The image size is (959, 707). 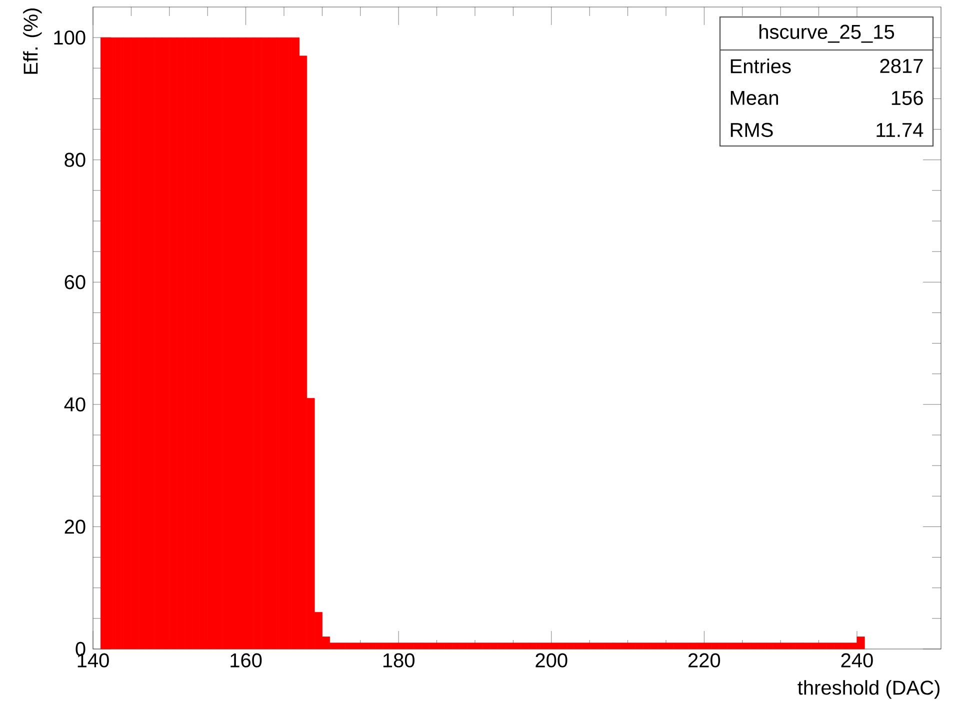 I want to click on annotation: hscurve_25_15, so click(x=827, y=33).